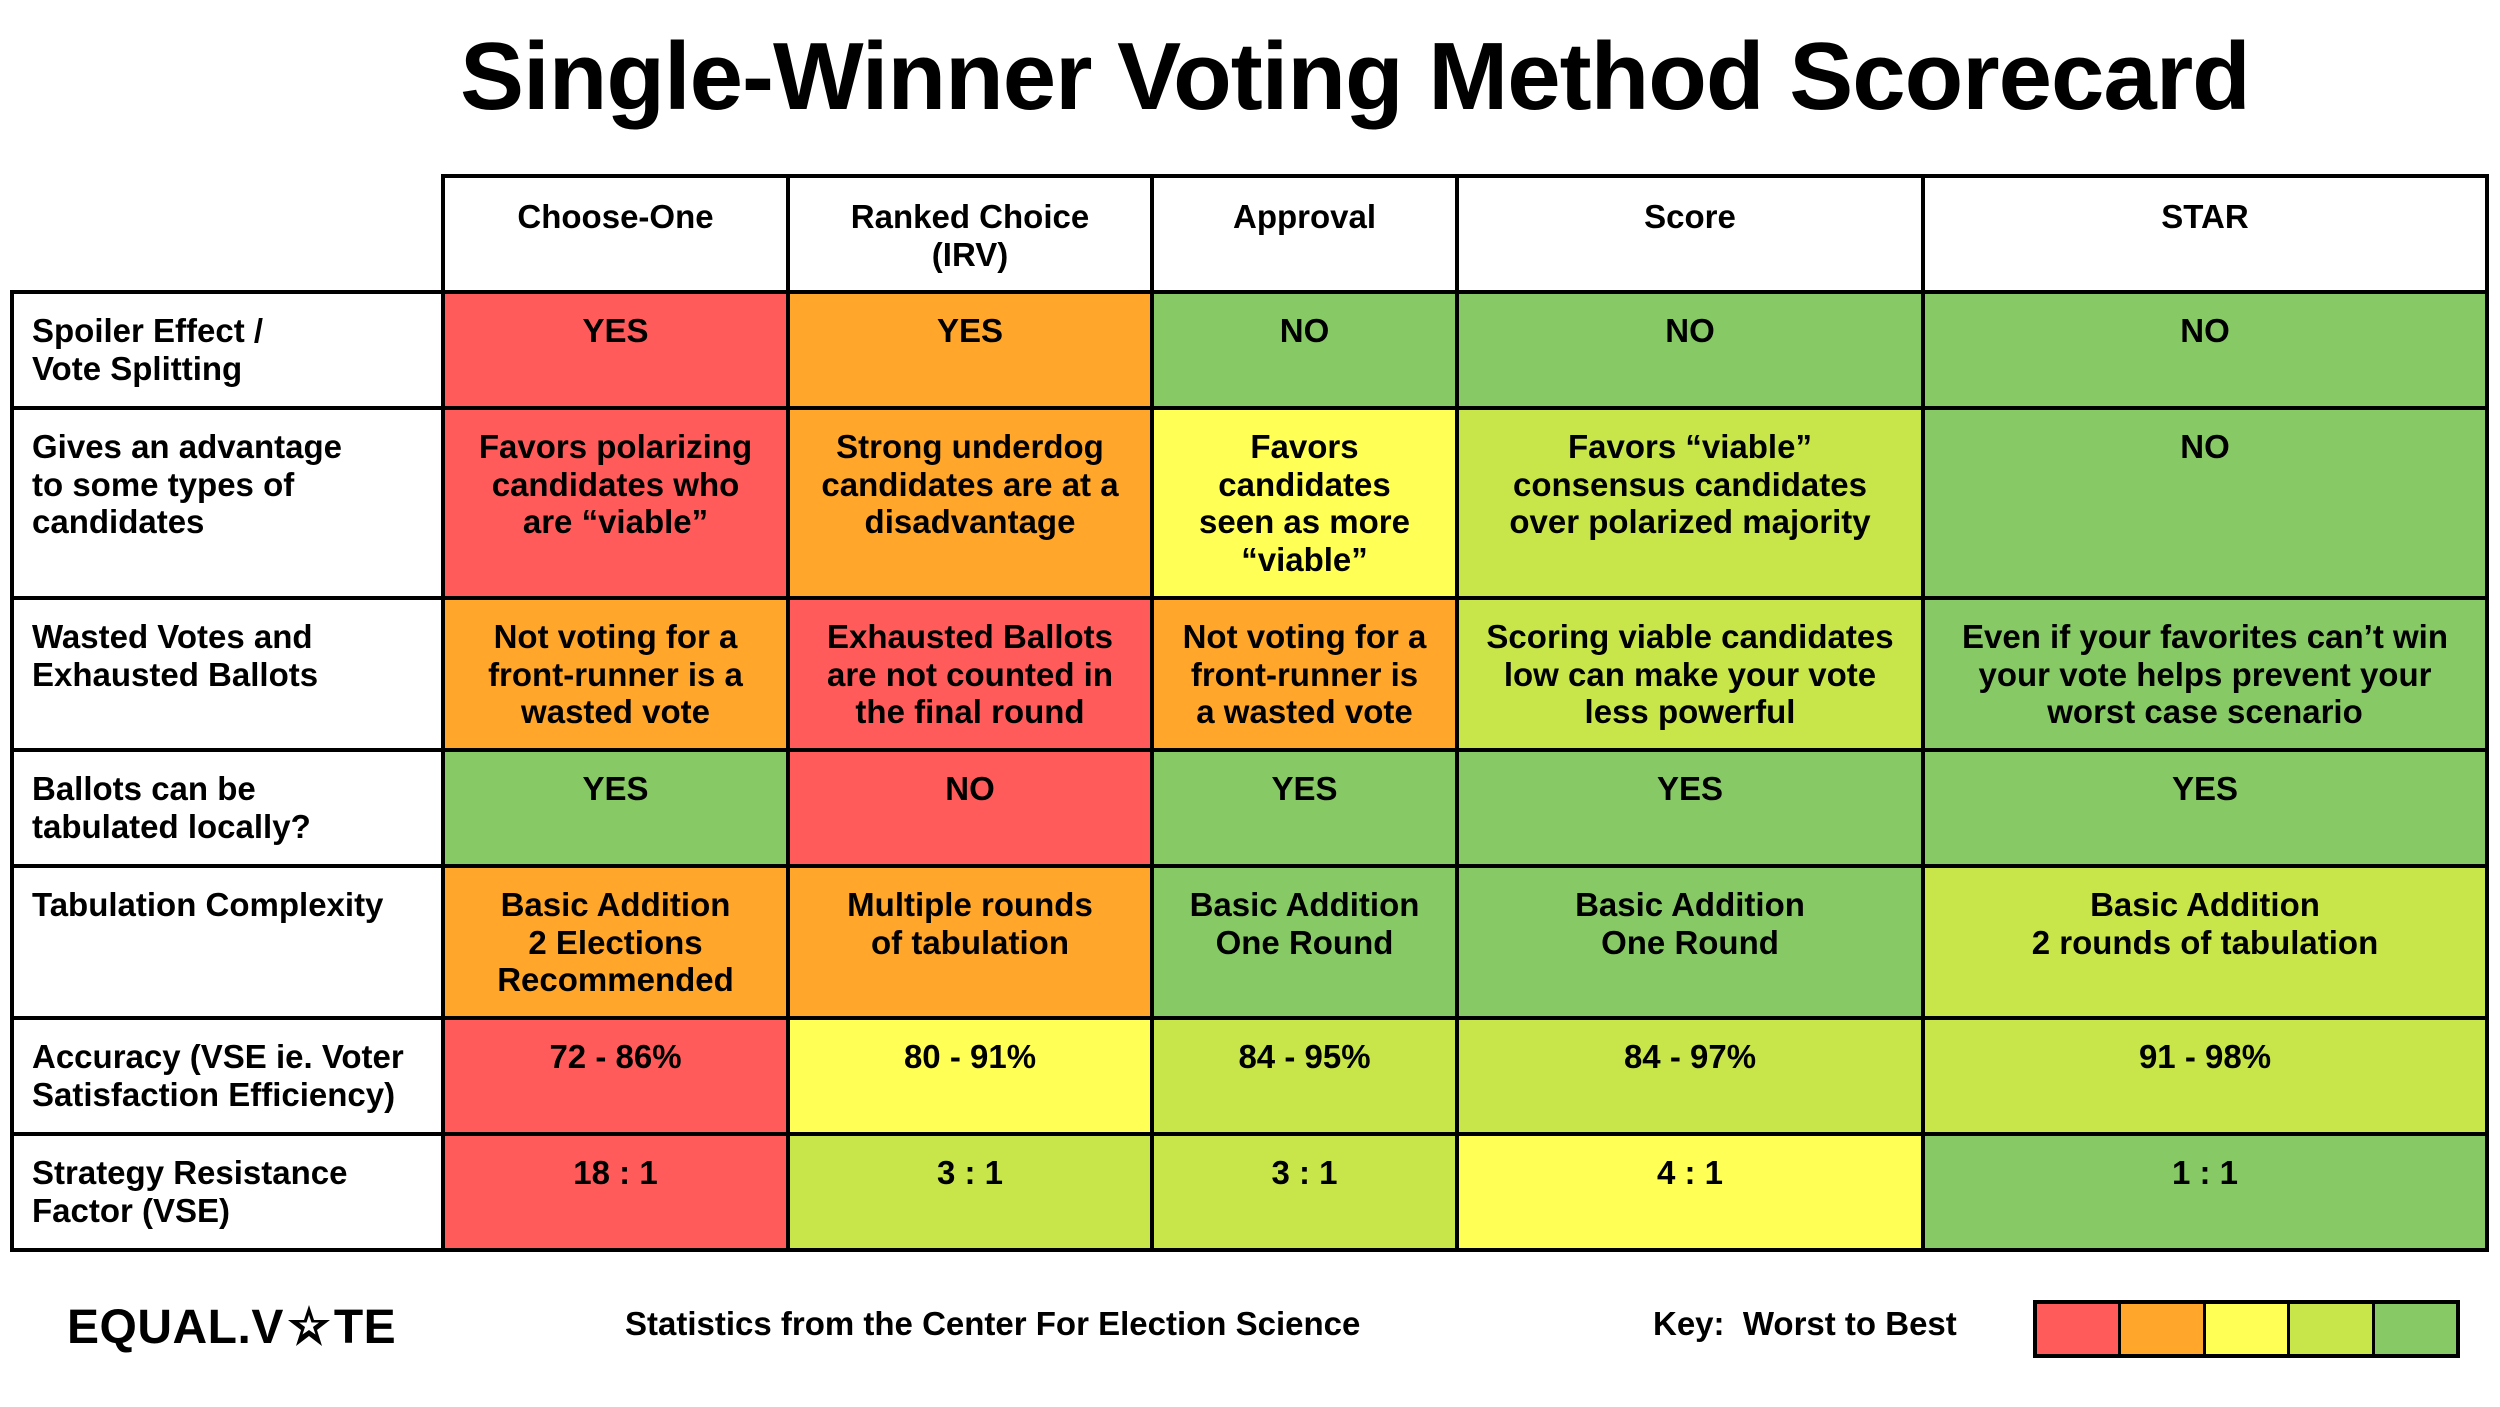 The image size is (2500, 1407). What do you see at coordinates (615, 1192) in the screenshot?
I see `score-cell: 18 : 1` at bounding box center [615, 1192].